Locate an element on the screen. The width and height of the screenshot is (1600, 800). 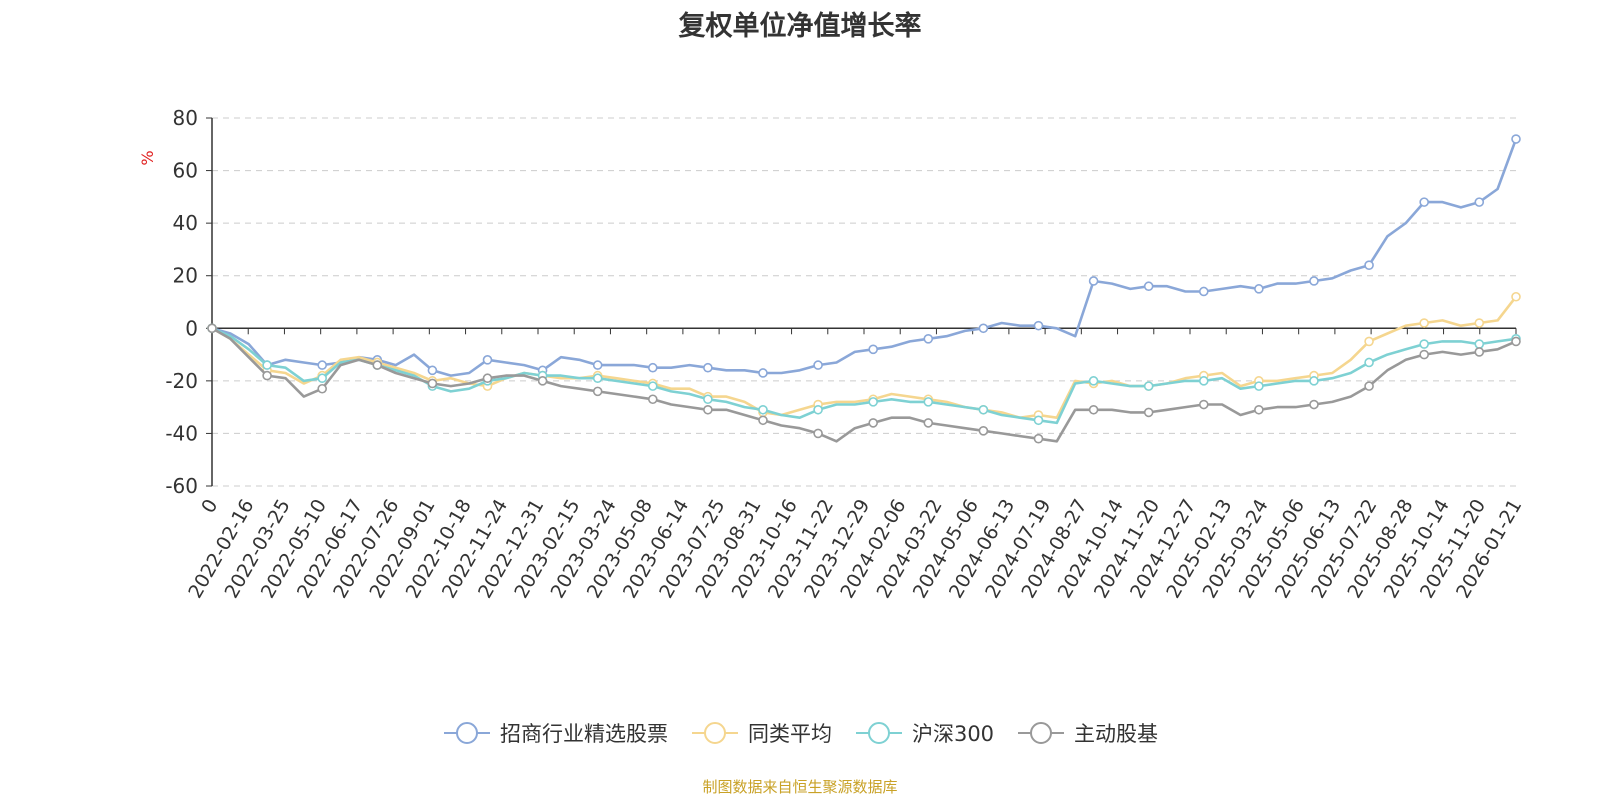
legend-item: 同类平均 is located at coordinates (761, 733).